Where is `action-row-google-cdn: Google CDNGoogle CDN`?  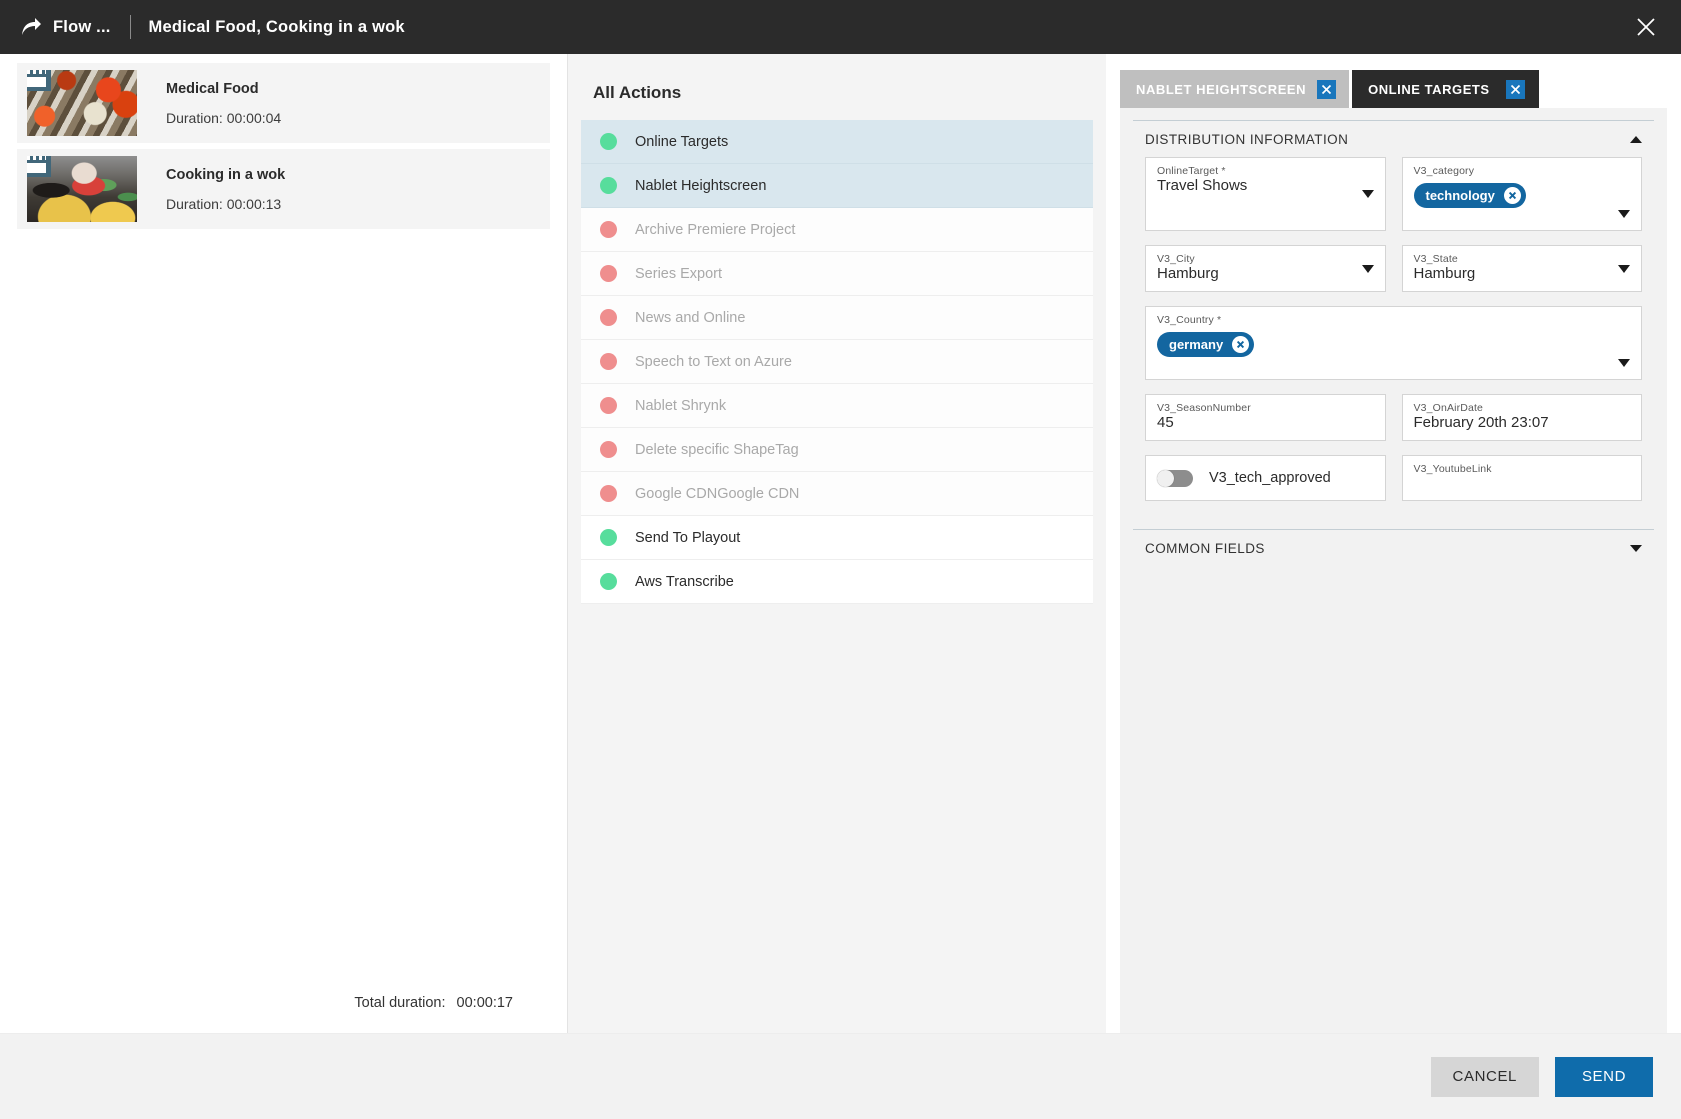
action-row-google-cdn: Google CDNGoogle CDN is located at coordinates (837, 494).